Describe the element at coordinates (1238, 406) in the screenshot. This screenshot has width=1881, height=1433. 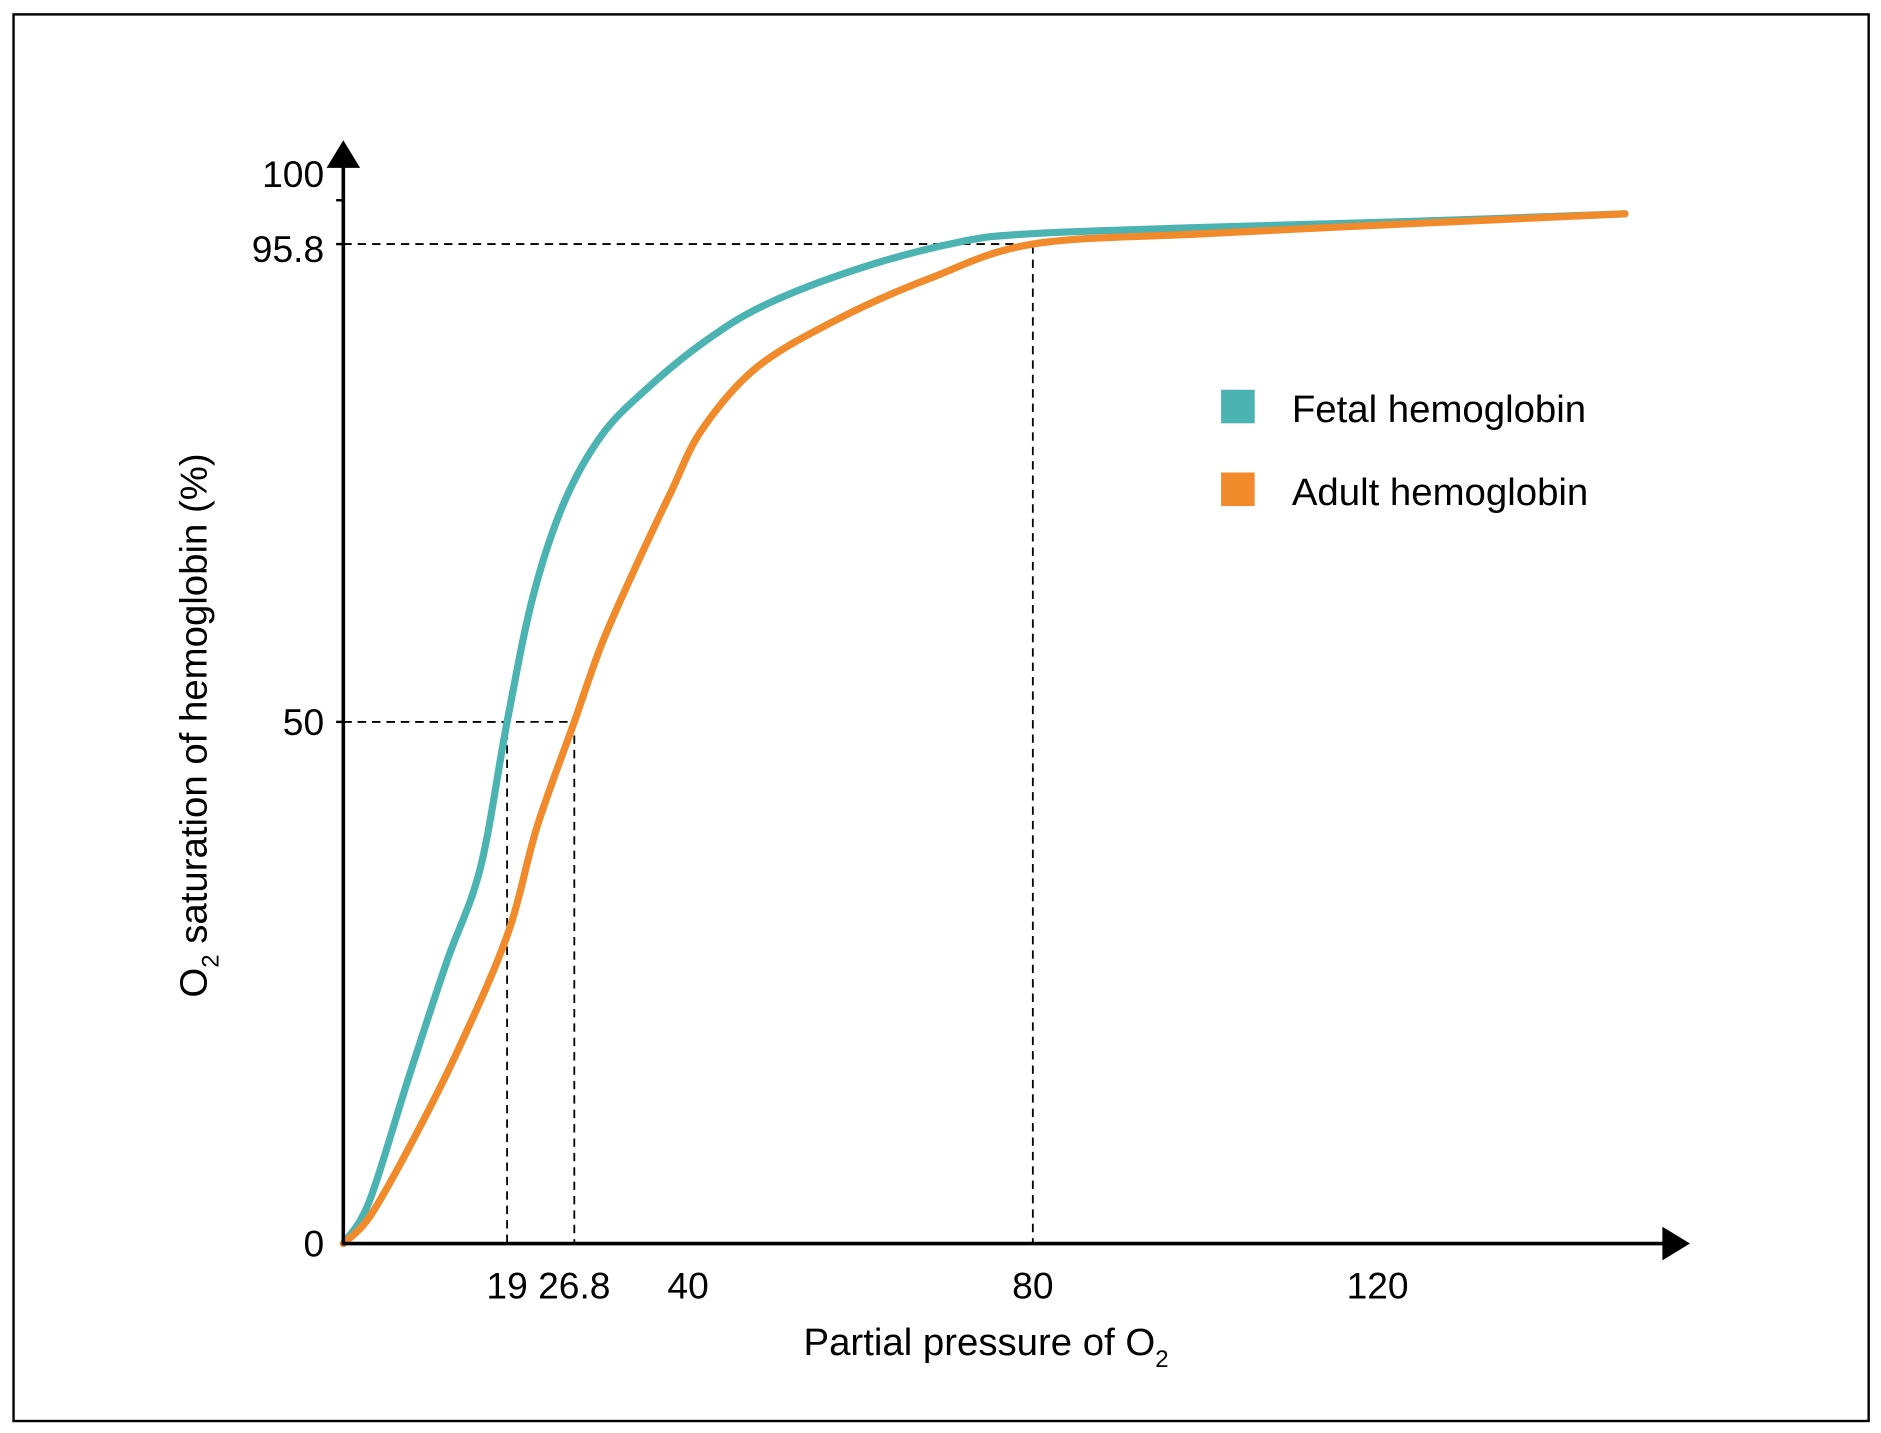
I see `legend-swatch-fetal` at that location.